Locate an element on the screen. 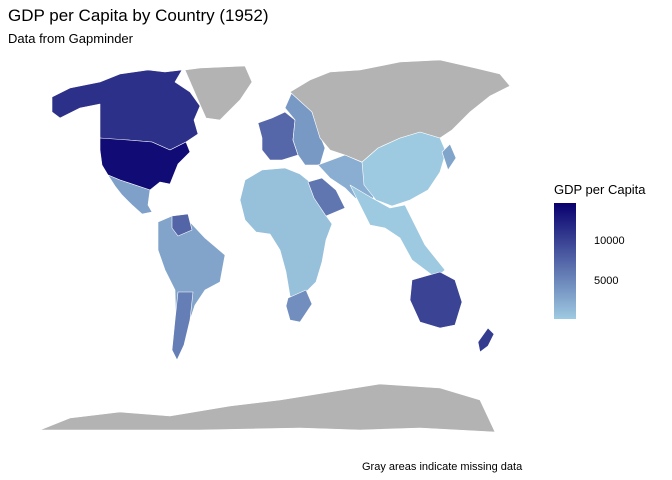 This screenshot has height=480, width=672. chart-title: GDP per Capita by Country (1952) is located at coordinates (138, 15).